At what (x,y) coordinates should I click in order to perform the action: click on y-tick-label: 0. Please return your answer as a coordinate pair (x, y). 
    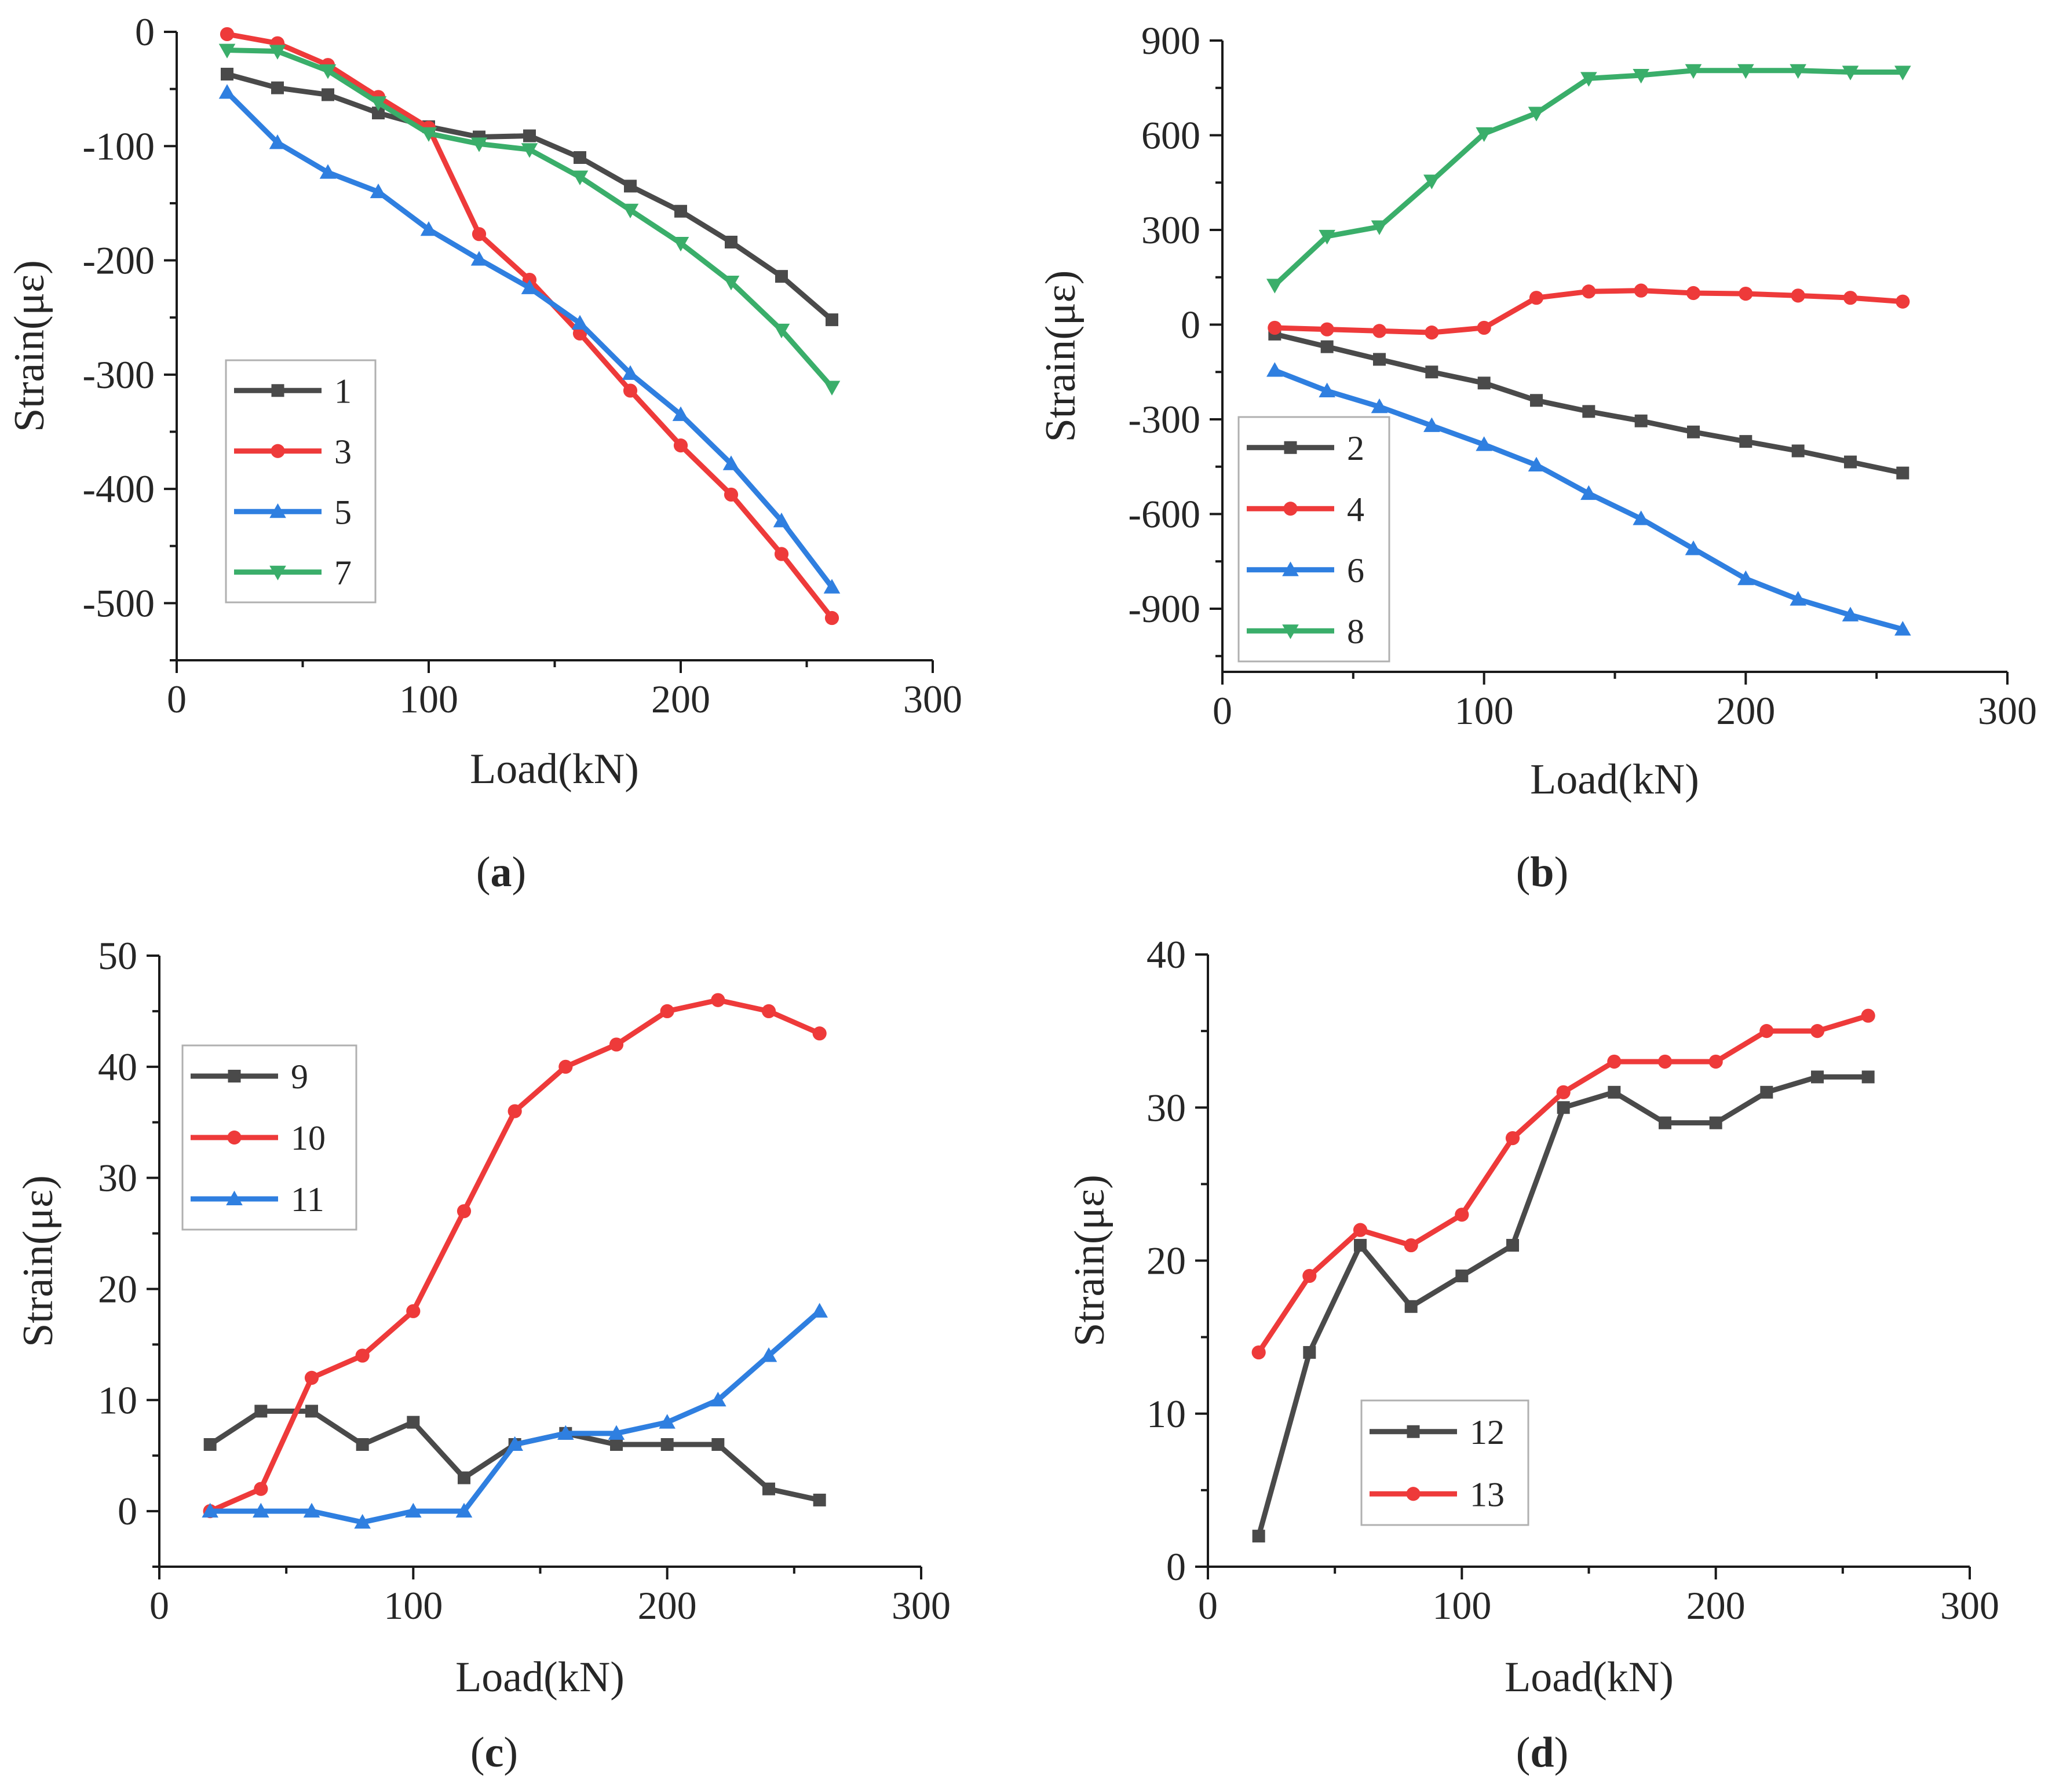
    Looking at the image, I should click on (1190, 325).